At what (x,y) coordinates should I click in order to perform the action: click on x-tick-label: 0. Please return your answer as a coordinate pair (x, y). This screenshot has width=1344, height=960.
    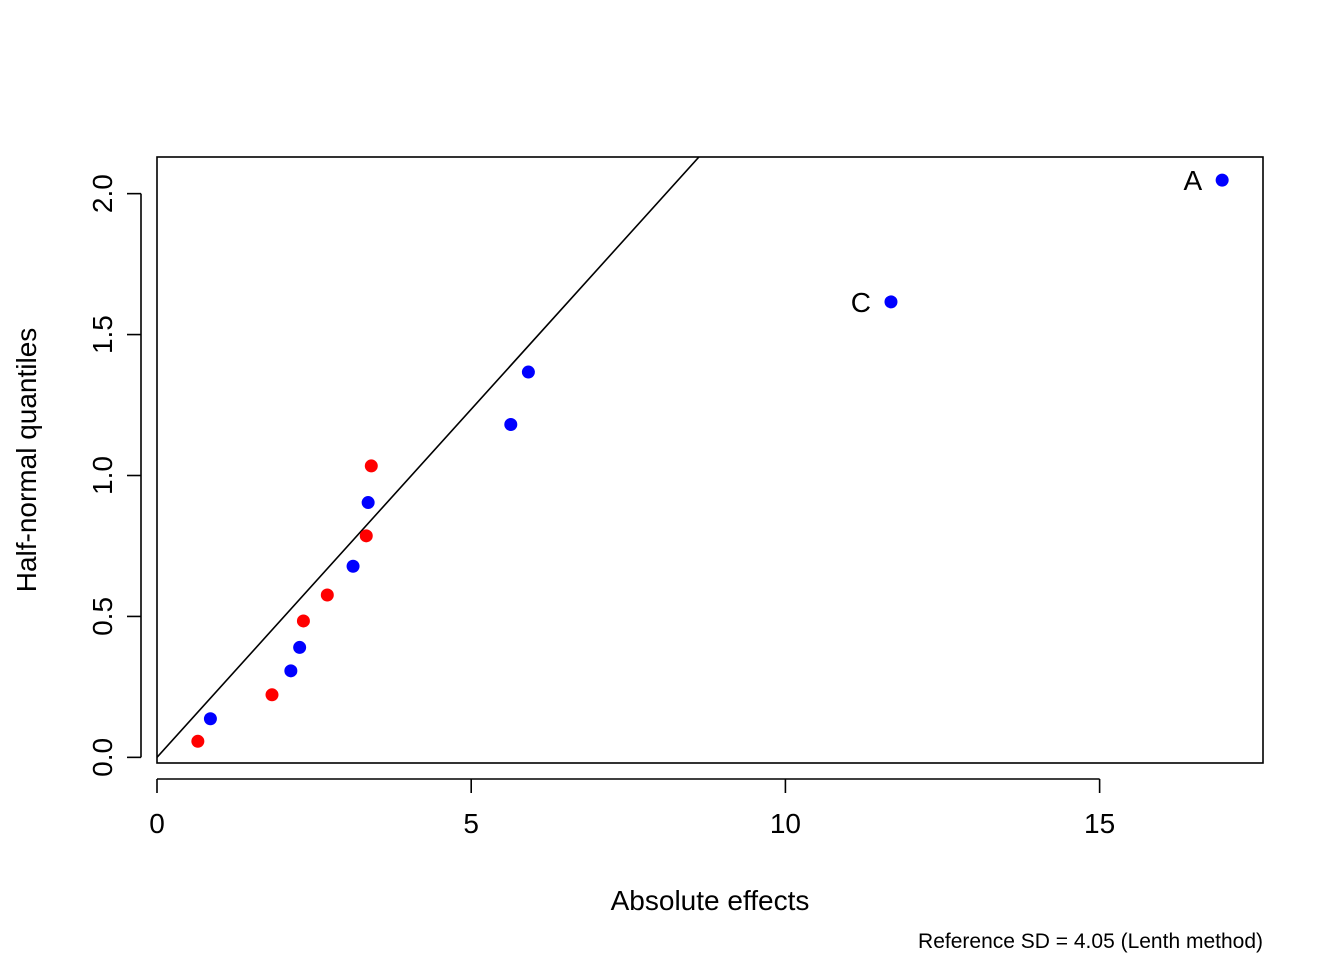
    Looking at the image, I should click on (157, 823).